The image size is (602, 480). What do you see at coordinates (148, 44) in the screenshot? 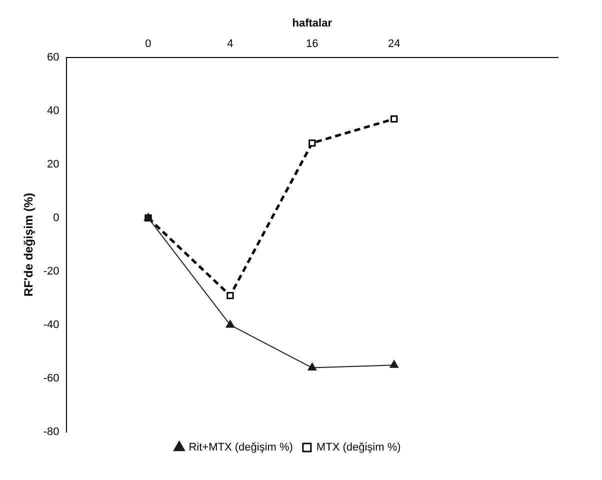
I see `x-tick-label: 0` at bounding box center [148, 44].